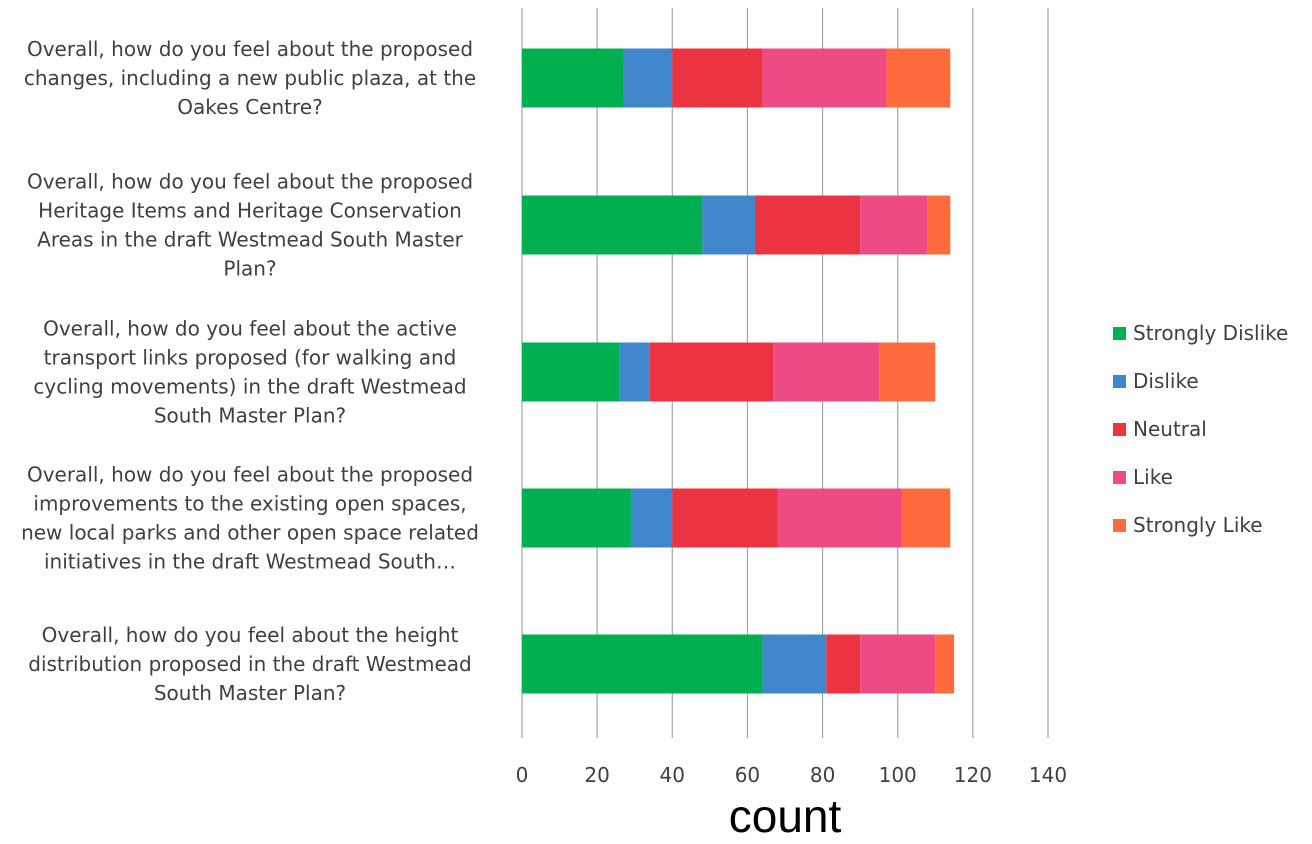 This screenshot has height=844, width=1312. Describe the element at coordinates (898, 664) in the screenshot. I see `bar-segment-q5-like` at that location.